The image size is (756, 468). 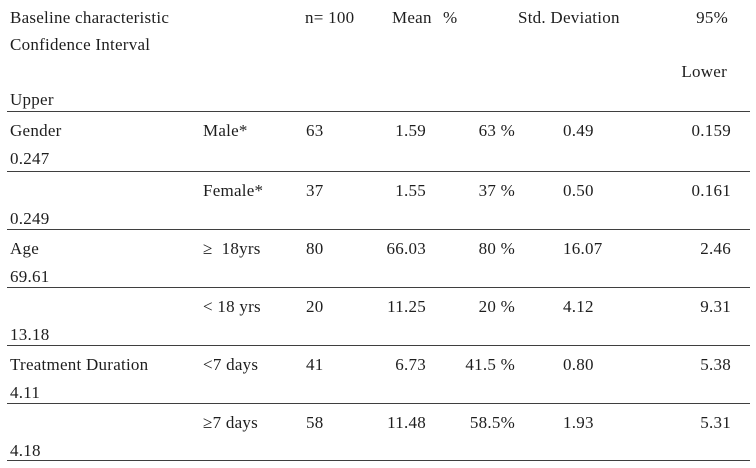 I want to click on cell-subgroup: Female*, so click(x=233, y=190).